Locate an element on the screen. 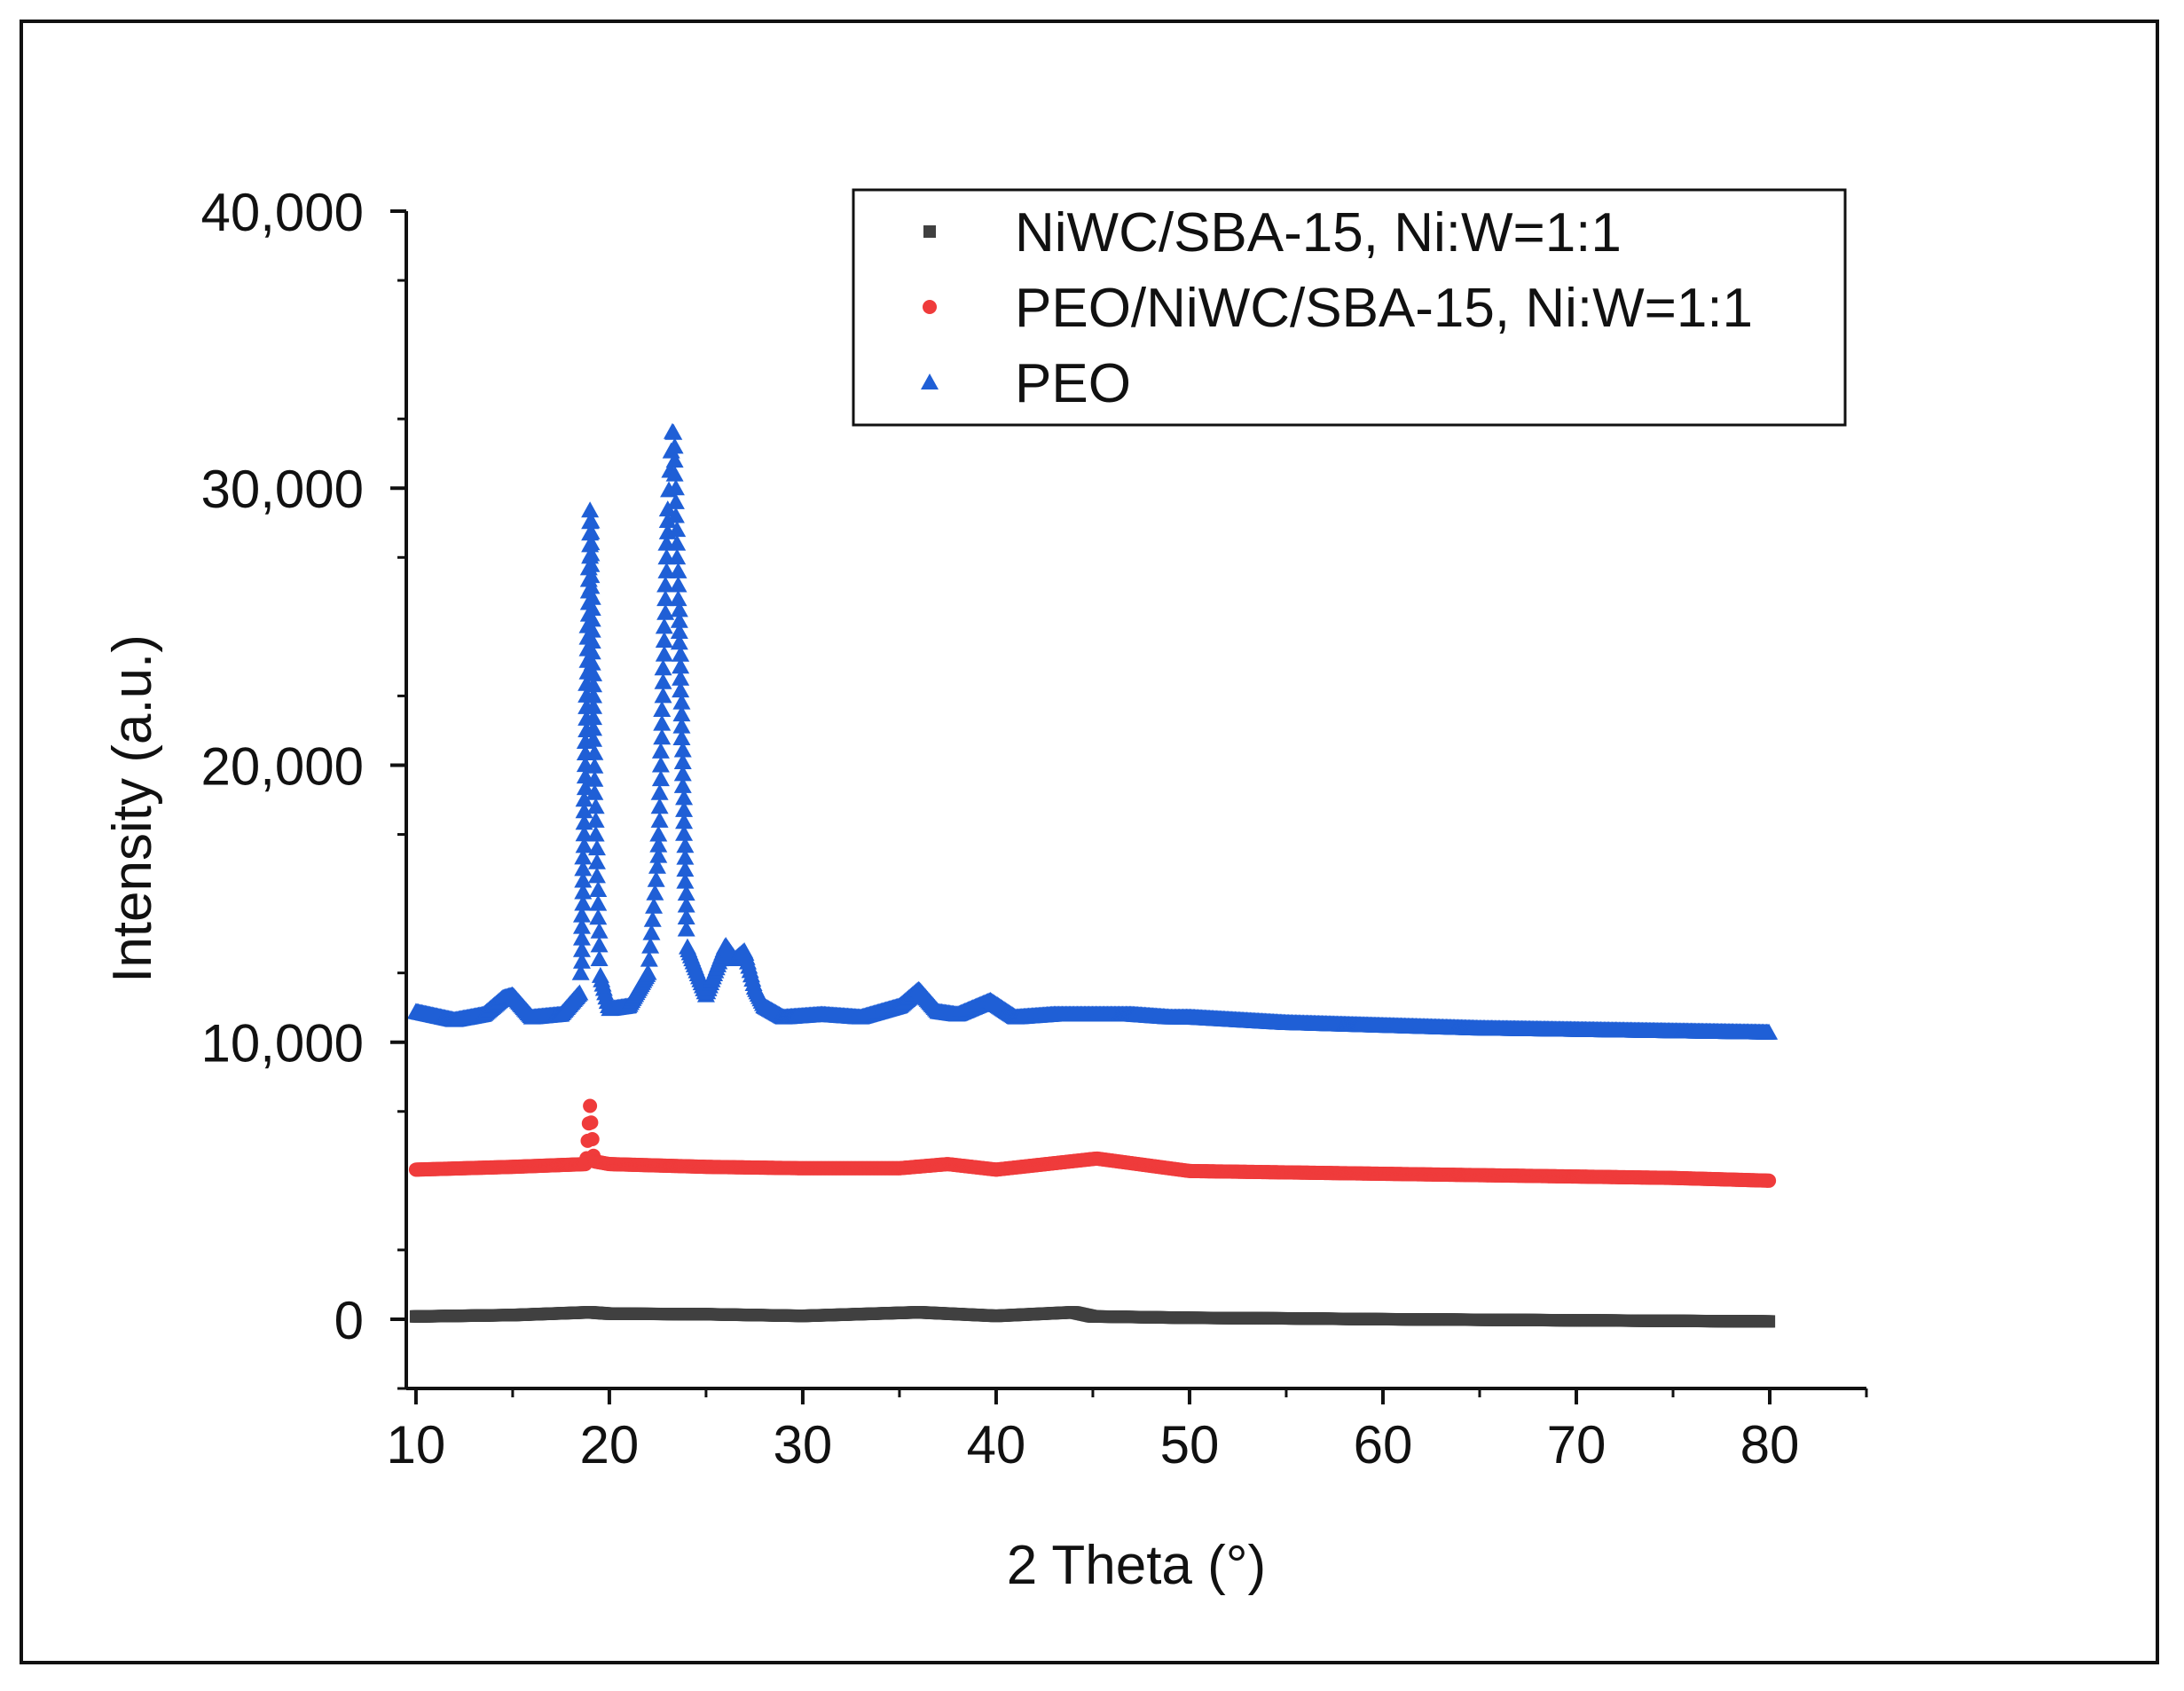  x-tick-label: 10 is located at coordinates (416, 1445).